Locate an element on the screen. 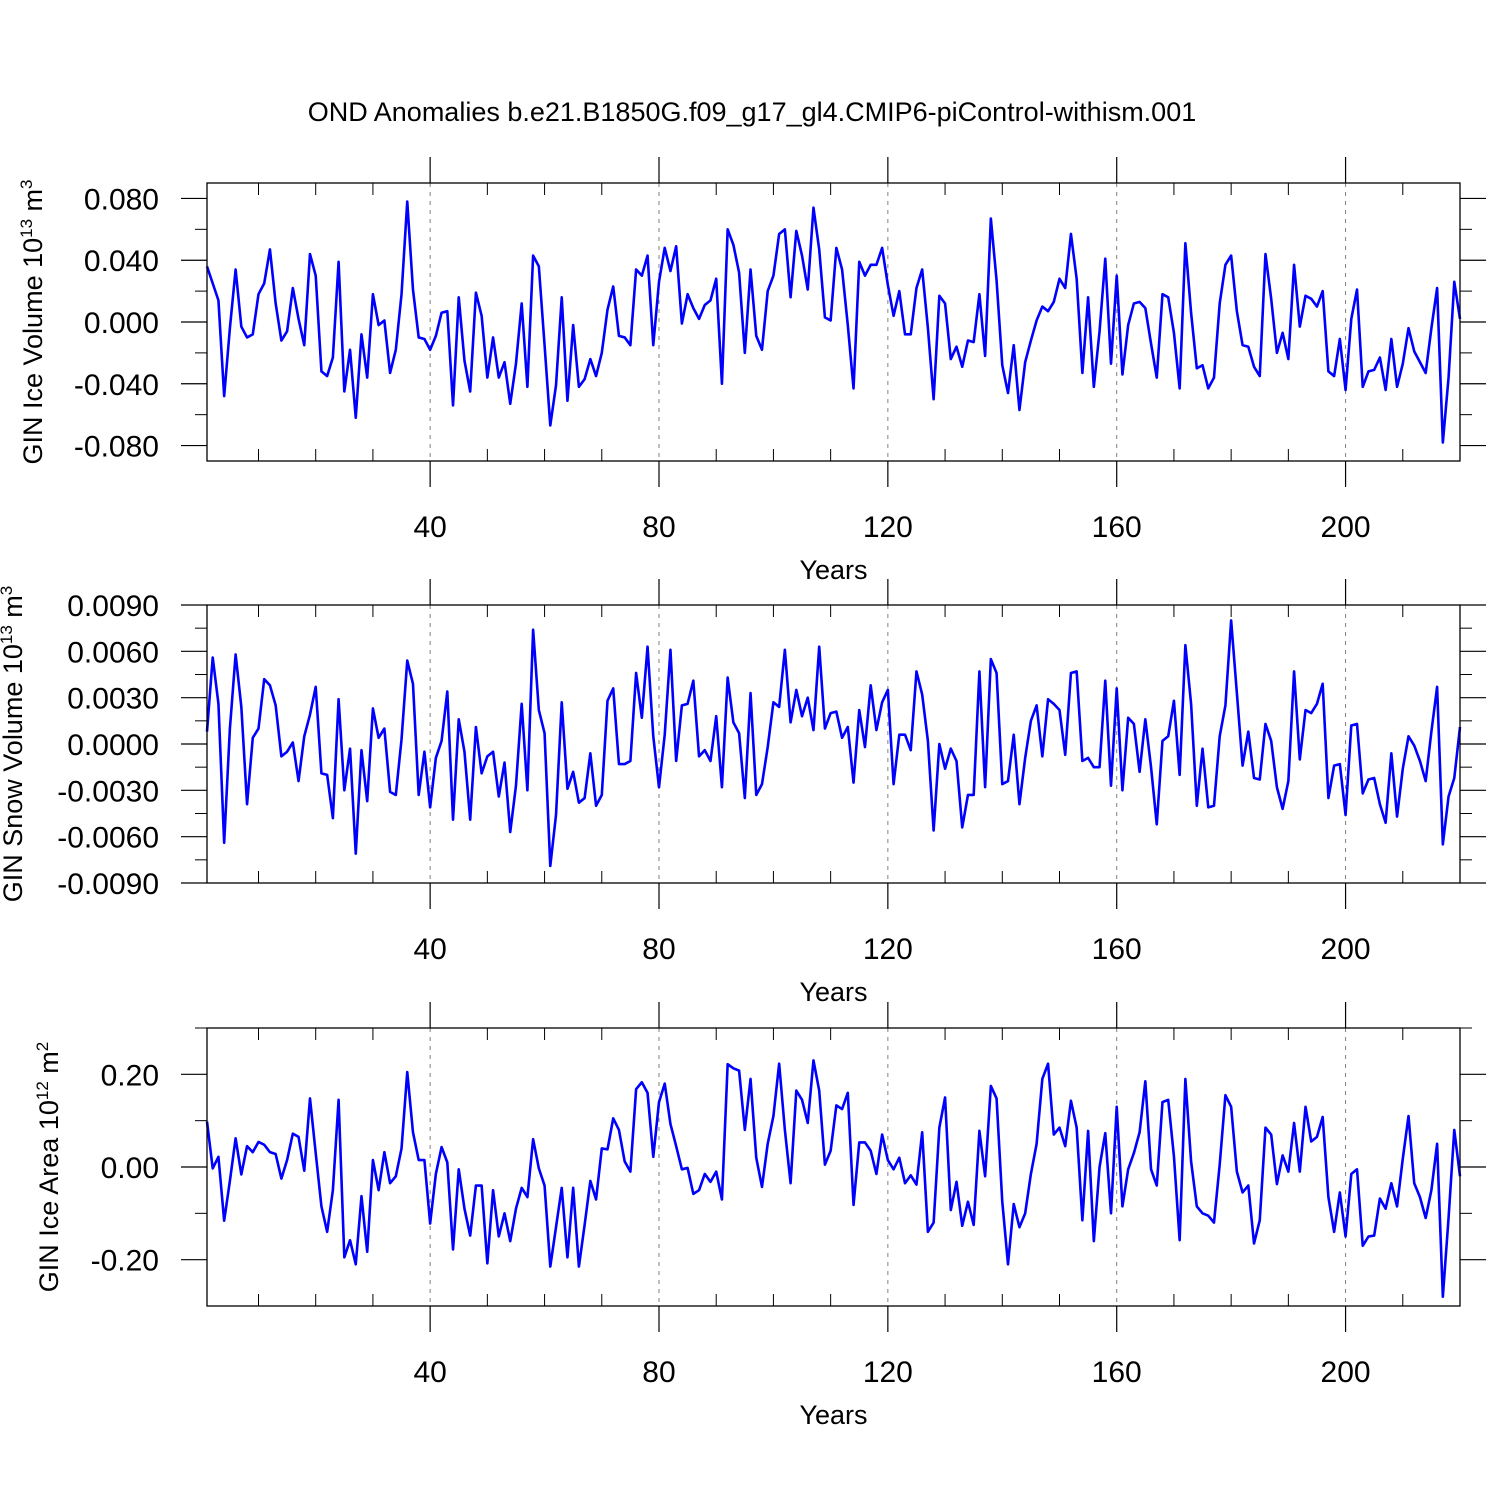 The width and height of the screenshot is (1500, 1500). y-axis-label: GIN Snow Volume 1013 m3 is located at coordinates (14, 744).